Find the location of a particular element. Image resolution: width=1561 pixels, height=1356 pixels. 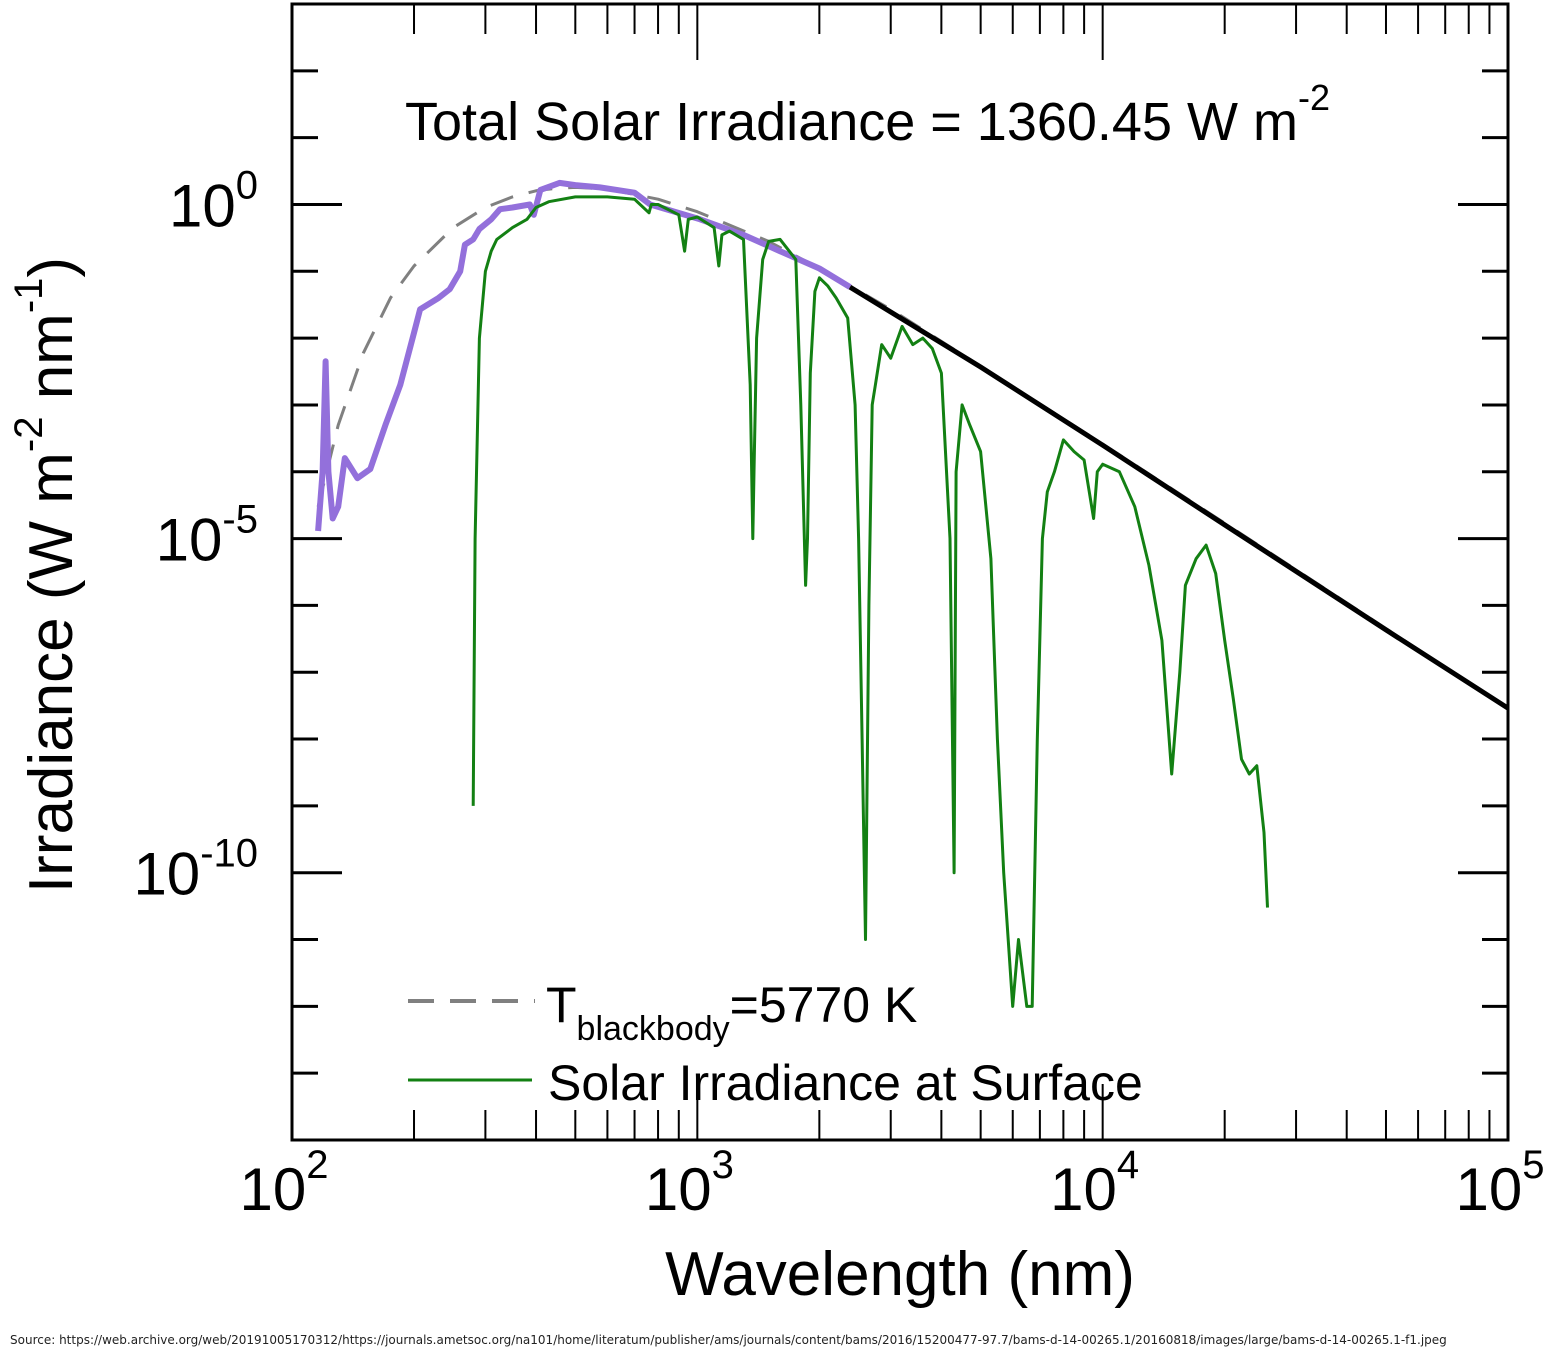

y-tick-label: 10⁻¹⁰ is located at coordinates (195, 870).